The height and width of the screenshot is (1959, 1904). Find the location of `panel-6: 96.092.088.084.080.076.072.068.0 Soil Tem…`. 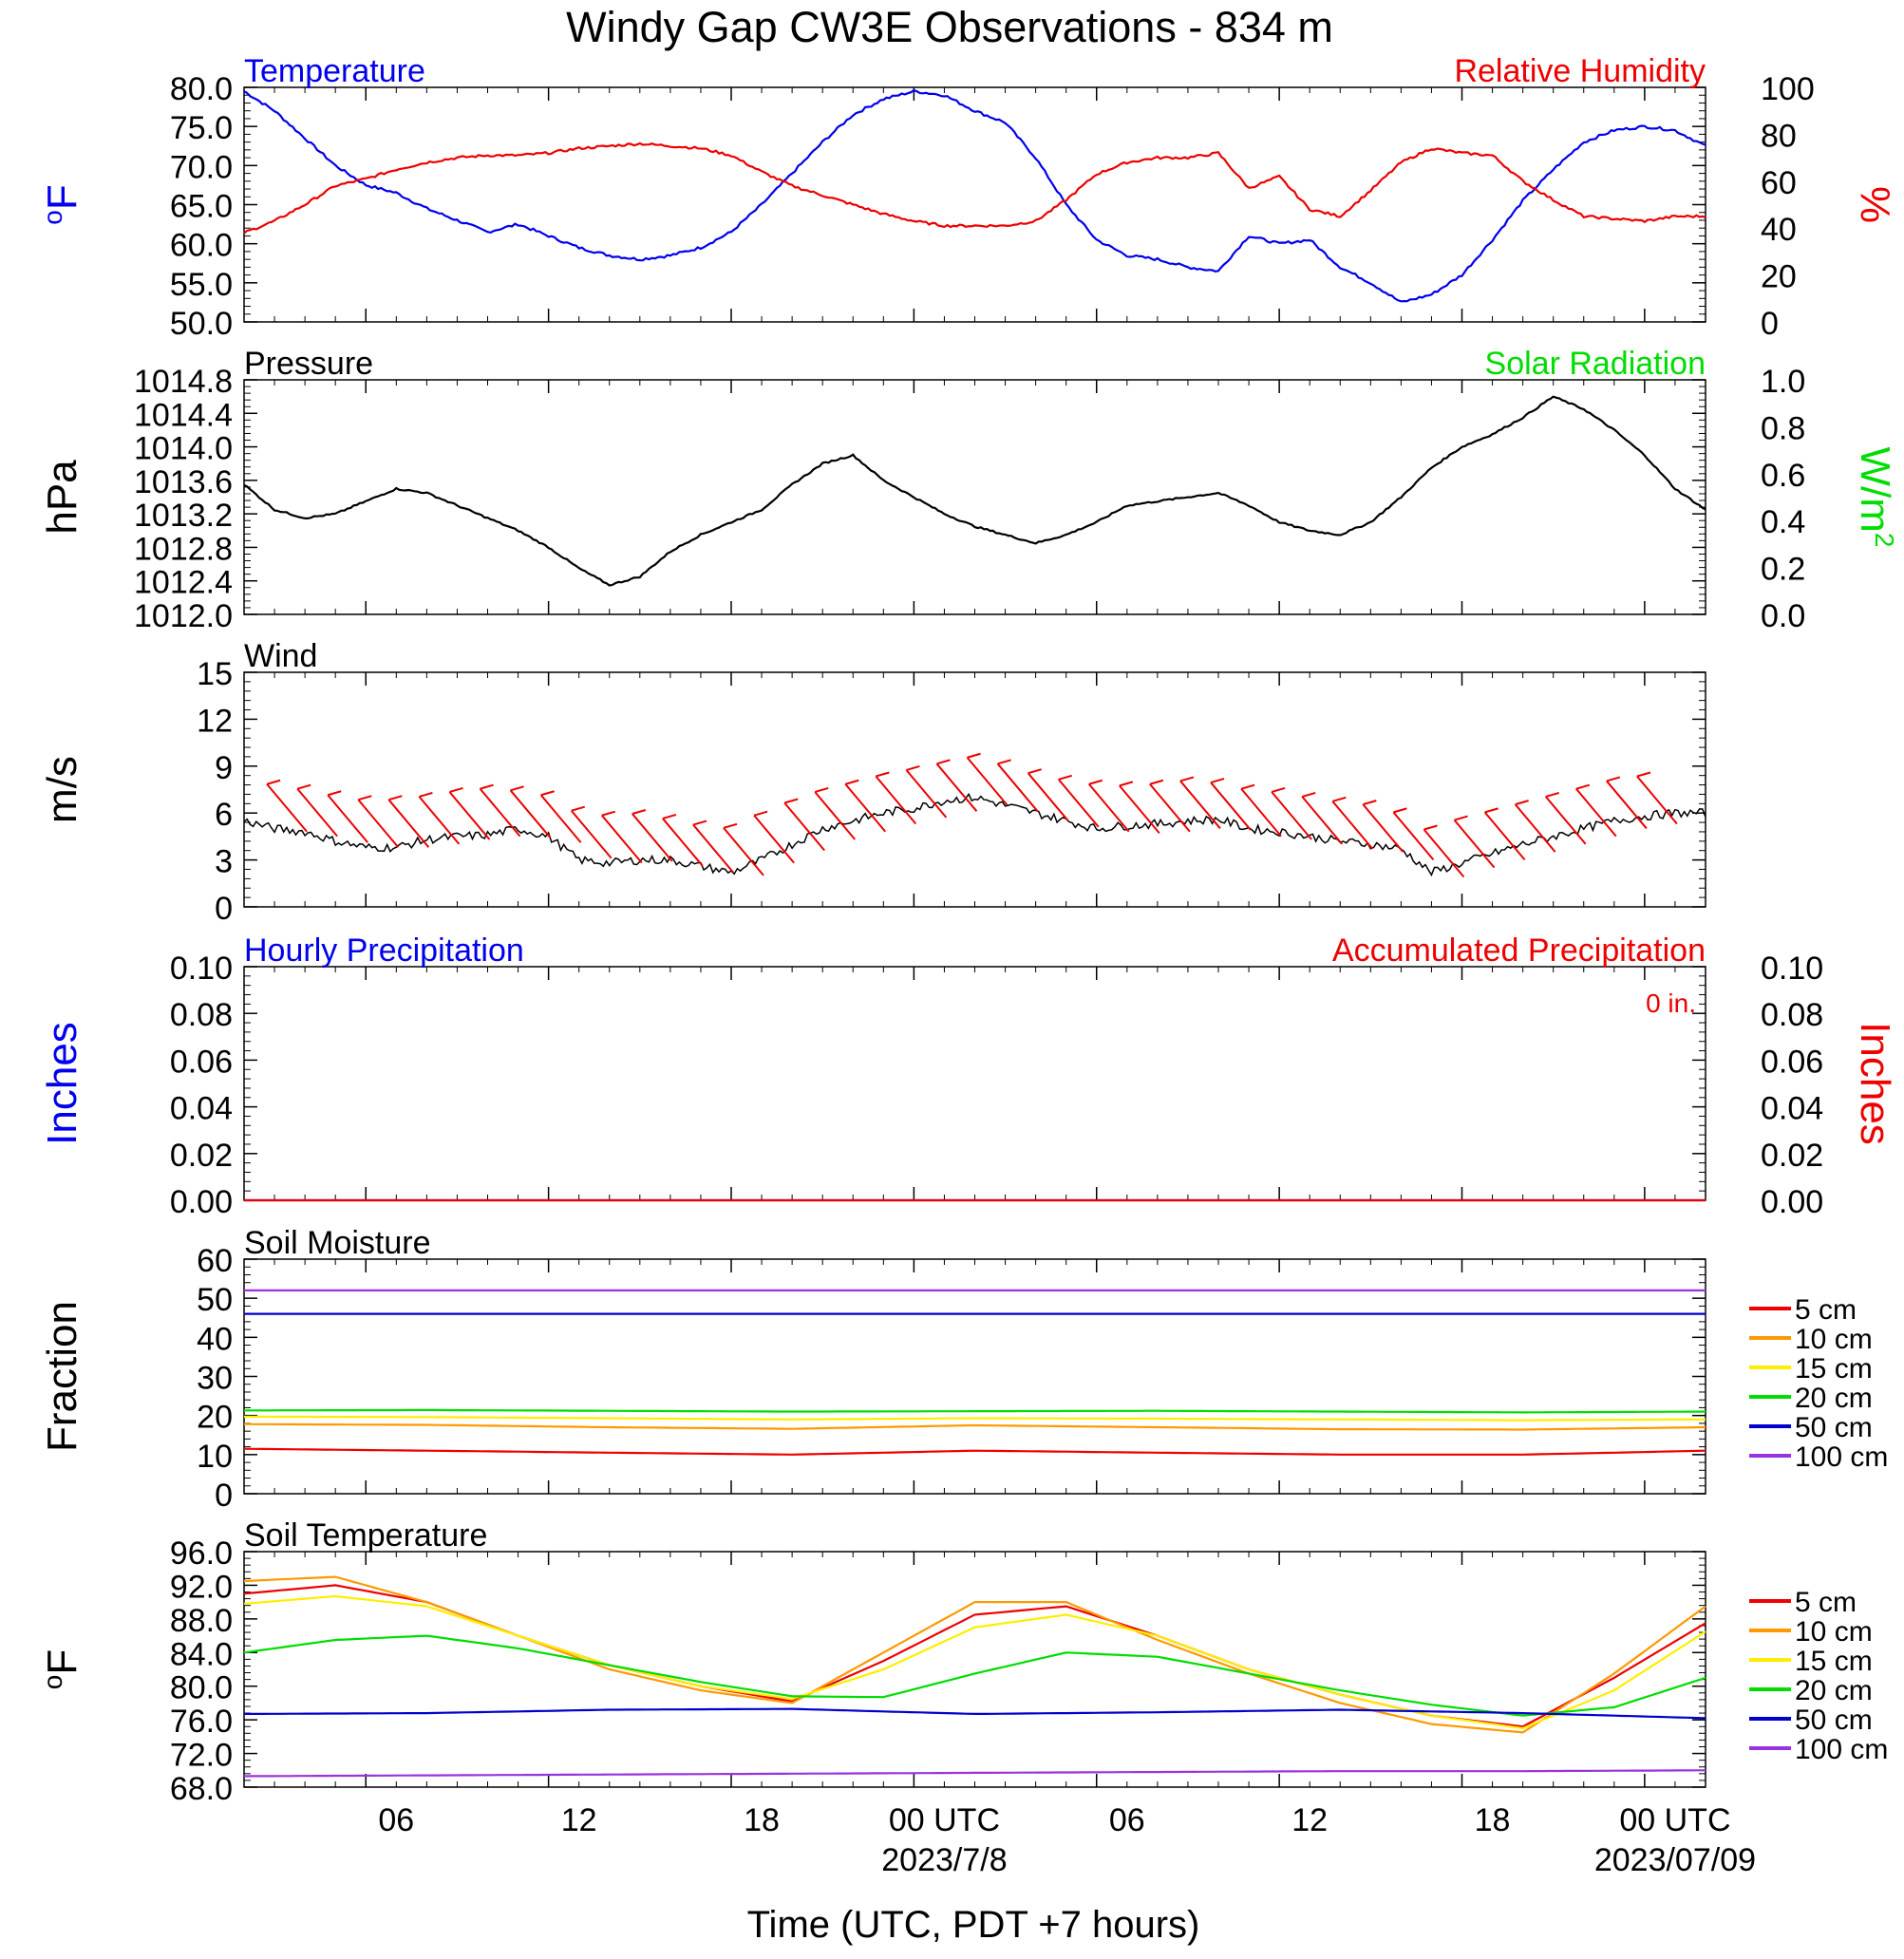

panel-6: 96.092.088.084.080.076.072.068.0 Soil Tem… is located at coordinates (963, 1662).